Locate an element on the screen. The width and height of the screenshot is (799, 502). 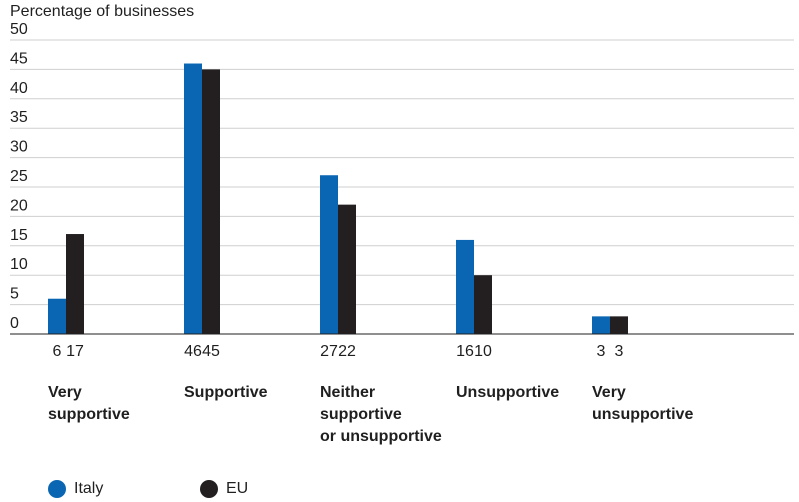
legend-item-italy: Italy is located at coordinates (75, 489).